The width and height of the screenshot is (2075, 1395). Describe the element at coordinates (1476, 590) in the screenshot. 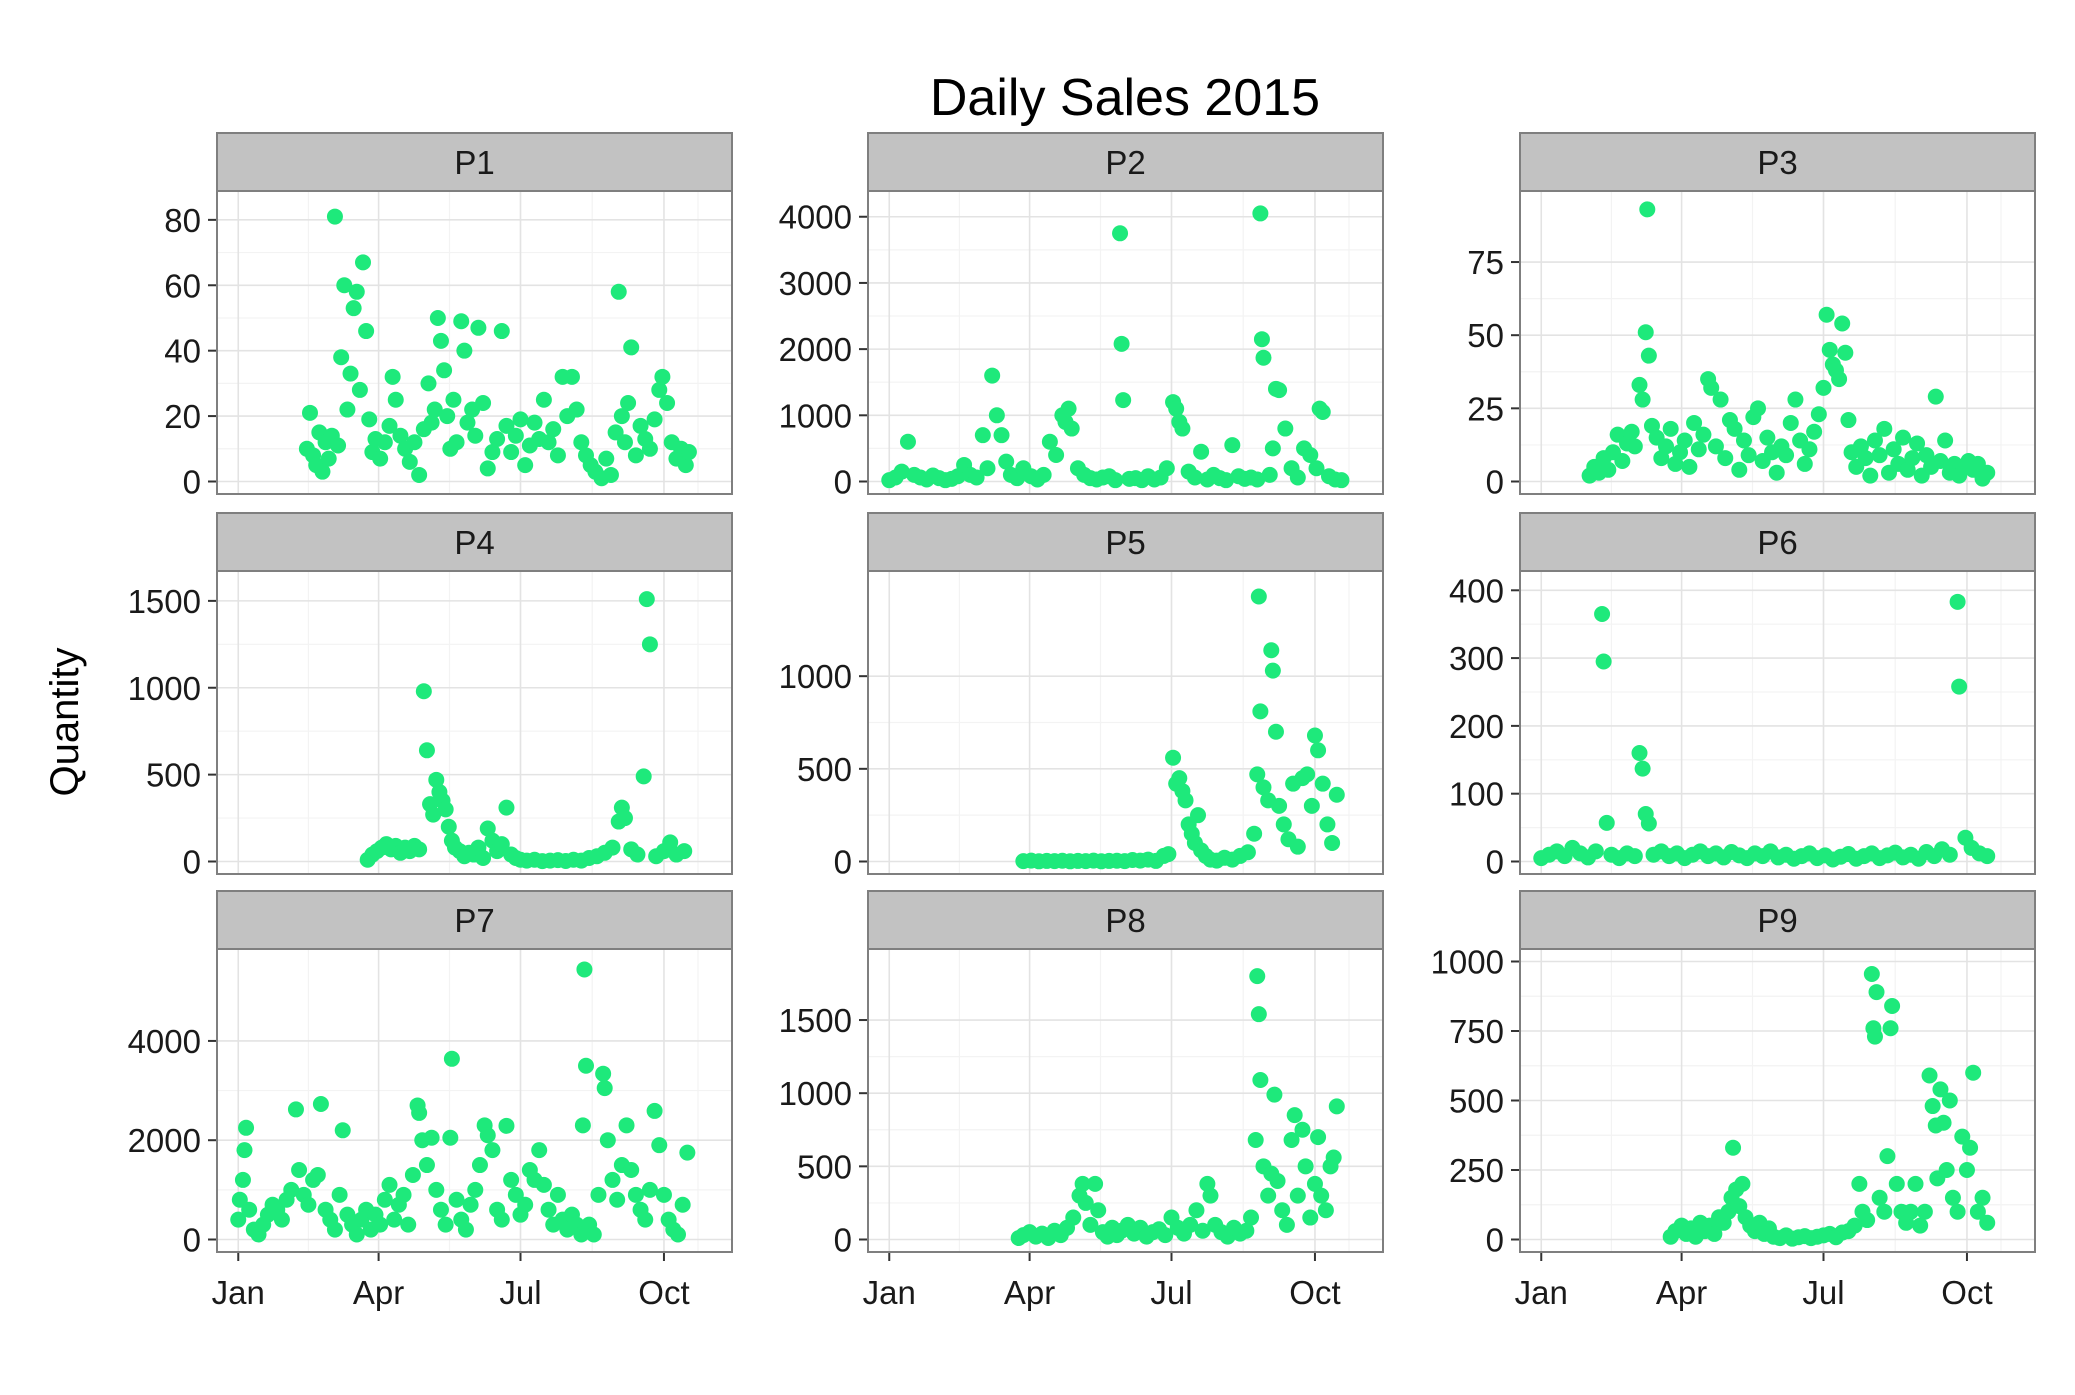

I see `y-tick-label: 400` at that location.